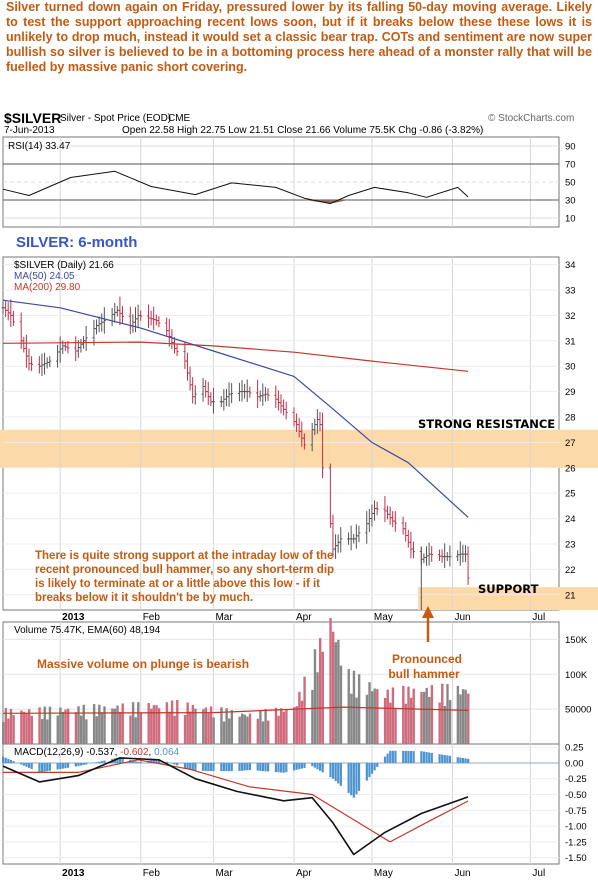  I want to click on macd-signal-value: -0.602, so click(134, 752).